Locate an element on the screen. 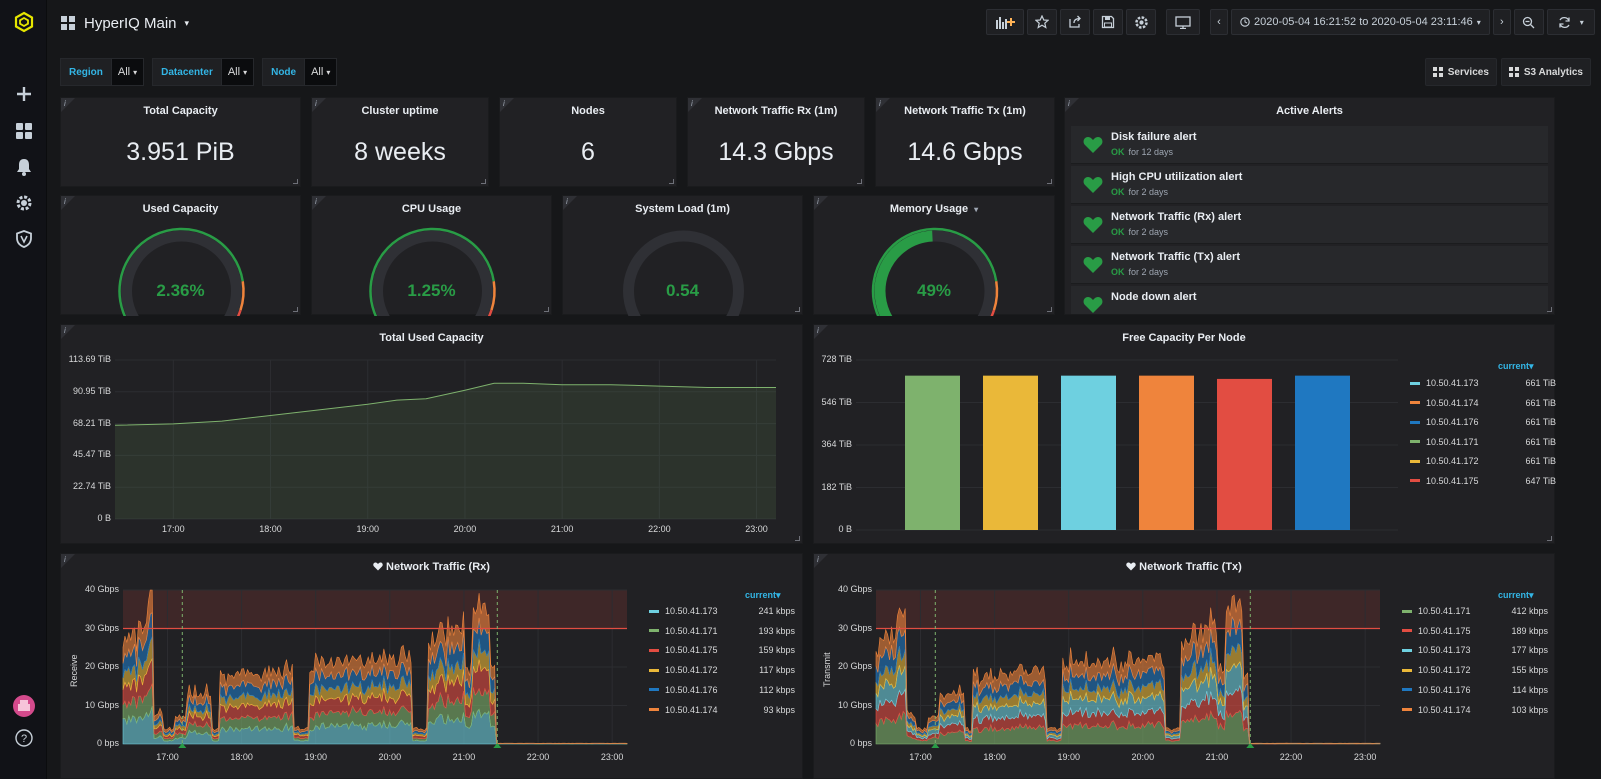 This screenshot has width=1601, height=779. alert-item: Disk failure alert OK for 12 days is located at coordinates (1309, 145).